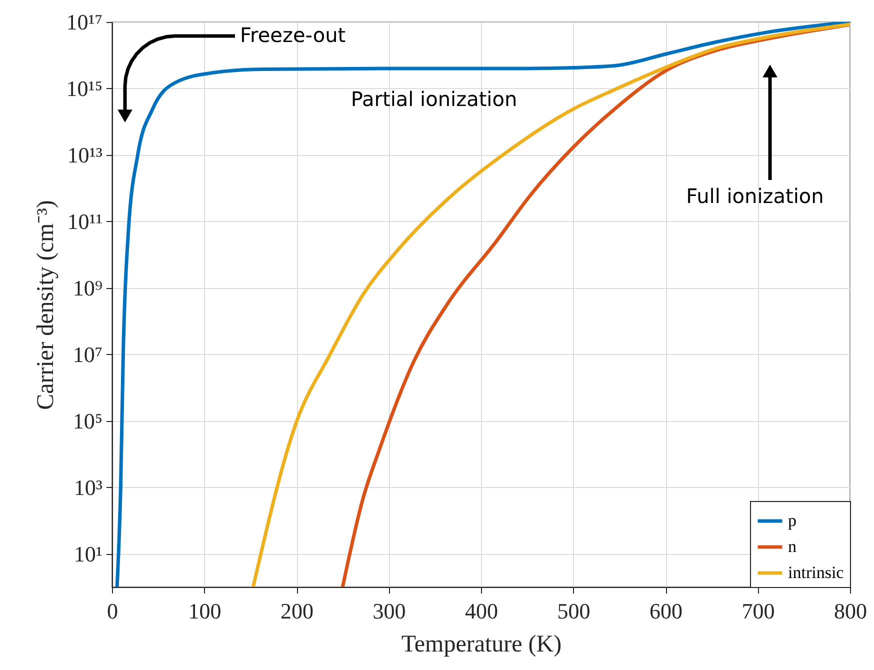  I want to click on x-tick-label: 100, so click(205, 611).